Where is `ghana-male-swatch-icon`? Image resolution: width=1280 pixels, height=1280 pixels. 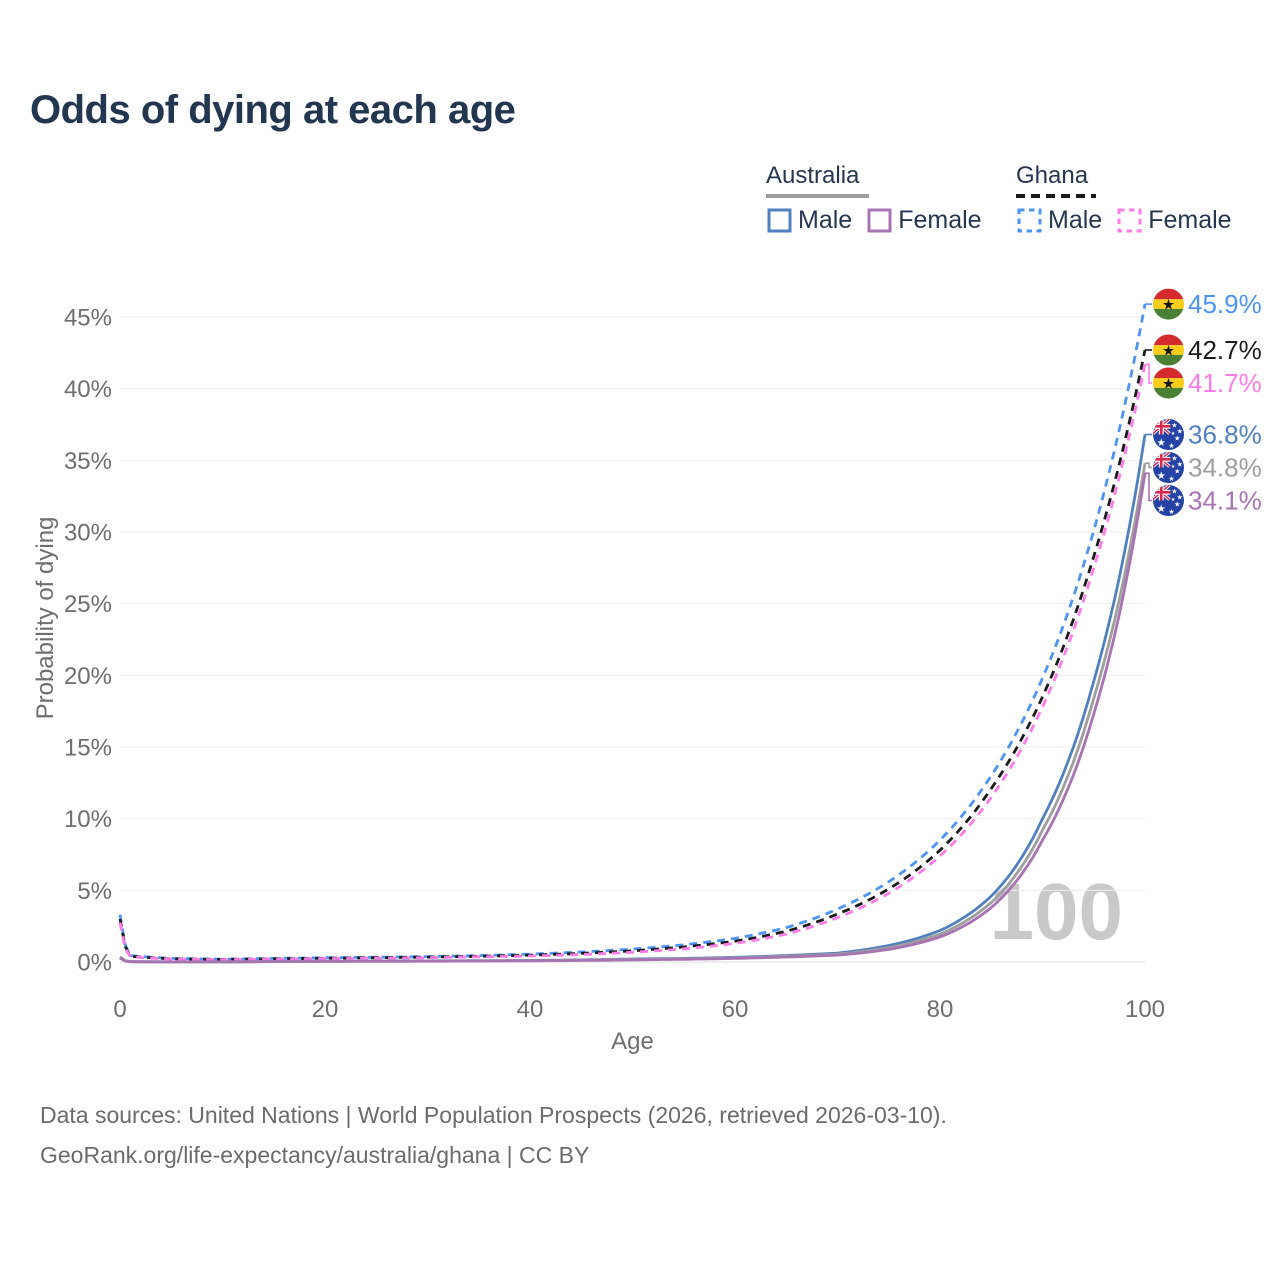
ghana-male-swatch-icon is located at coordinates (1029, 220).